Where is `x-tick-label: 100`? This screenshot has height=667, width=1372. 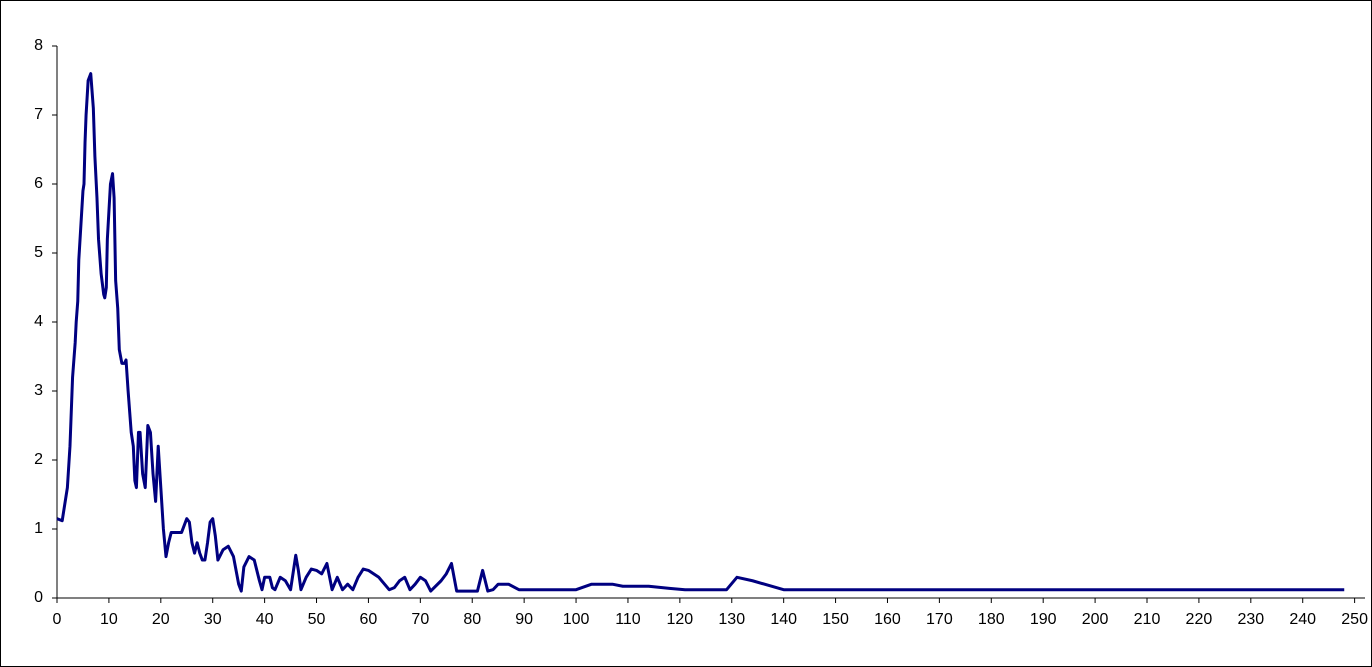
x-tick-label: 100 is located at coordinates (576, 619).